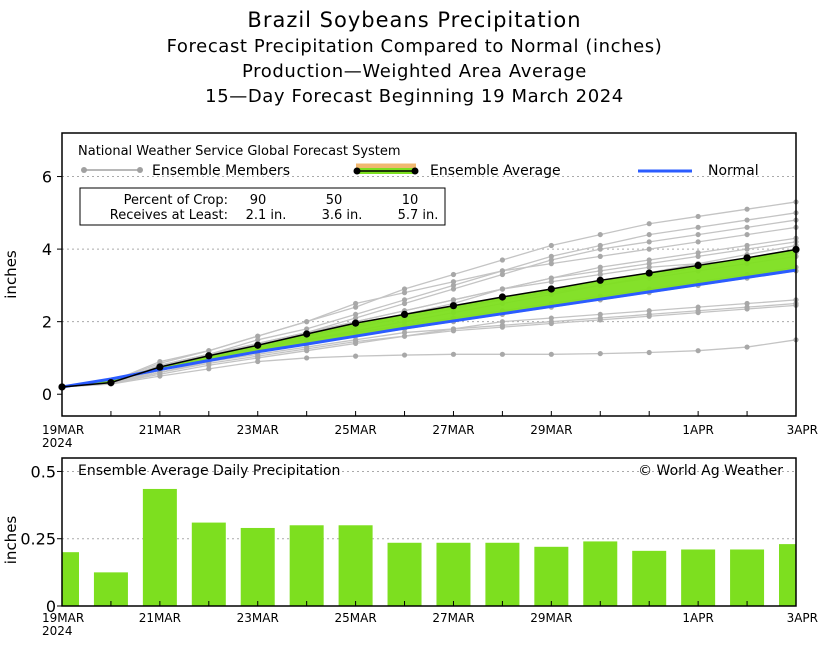 Image resolution: width=829 pixels, height=646 pixels. I want to click on legend-members-marker, so click(140, 170).